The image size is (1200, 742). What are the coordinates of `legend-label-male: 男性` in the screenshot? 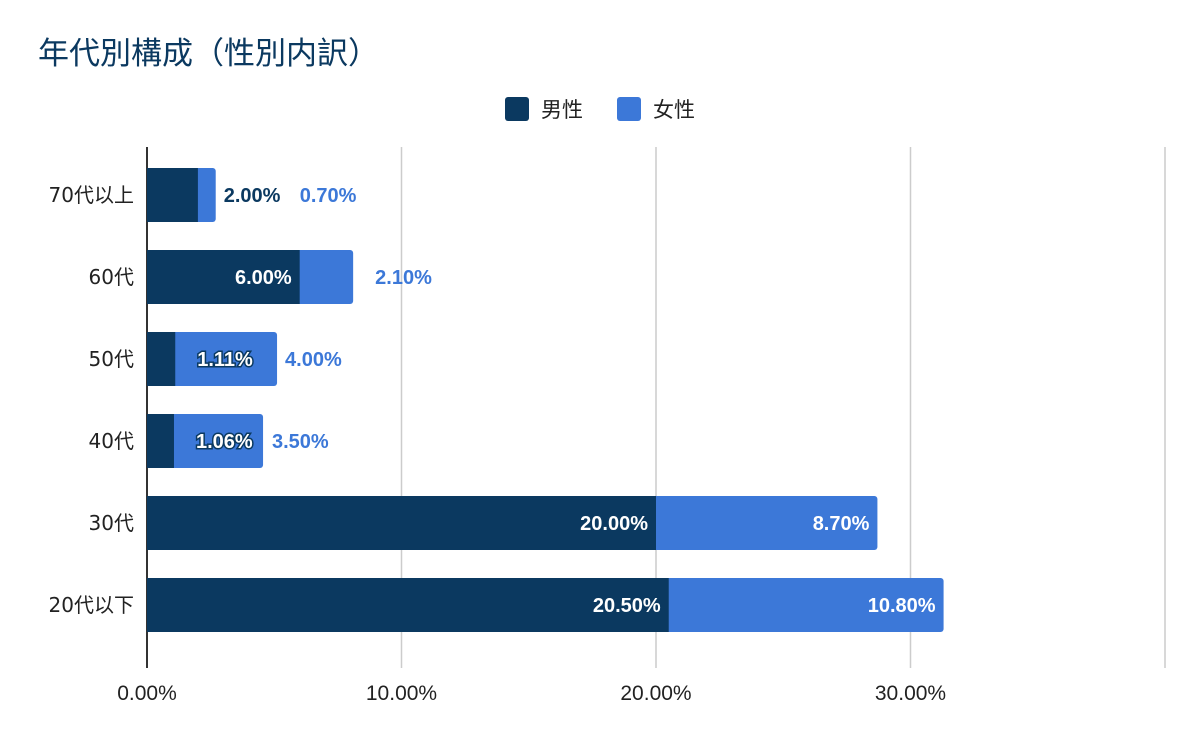 It's located at (562, 110).